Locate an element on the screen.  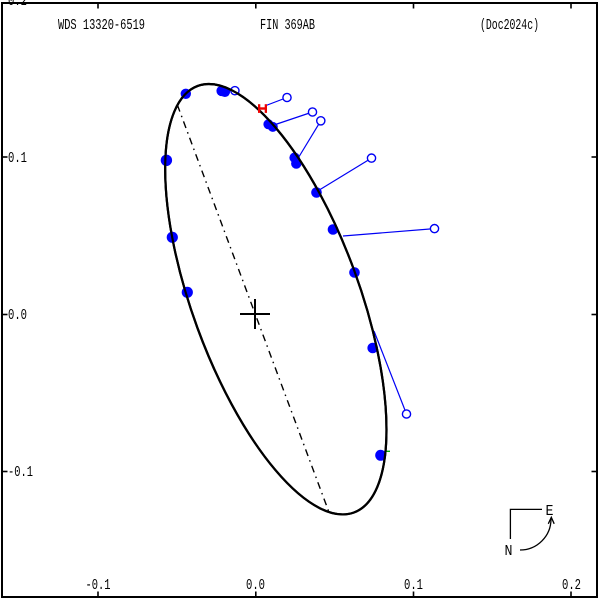
svg-text: FIN 369AB is located at coordinates (287, 25).